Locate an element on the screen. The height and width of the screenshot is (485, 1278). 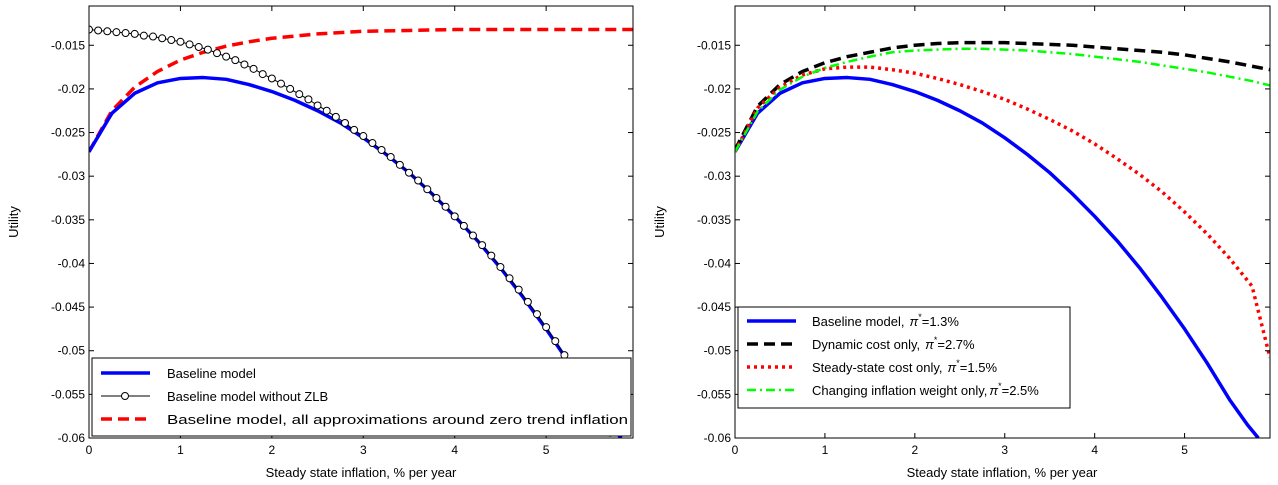
legend-name: Dynamic cost only, is located at coordinates (866, 344).